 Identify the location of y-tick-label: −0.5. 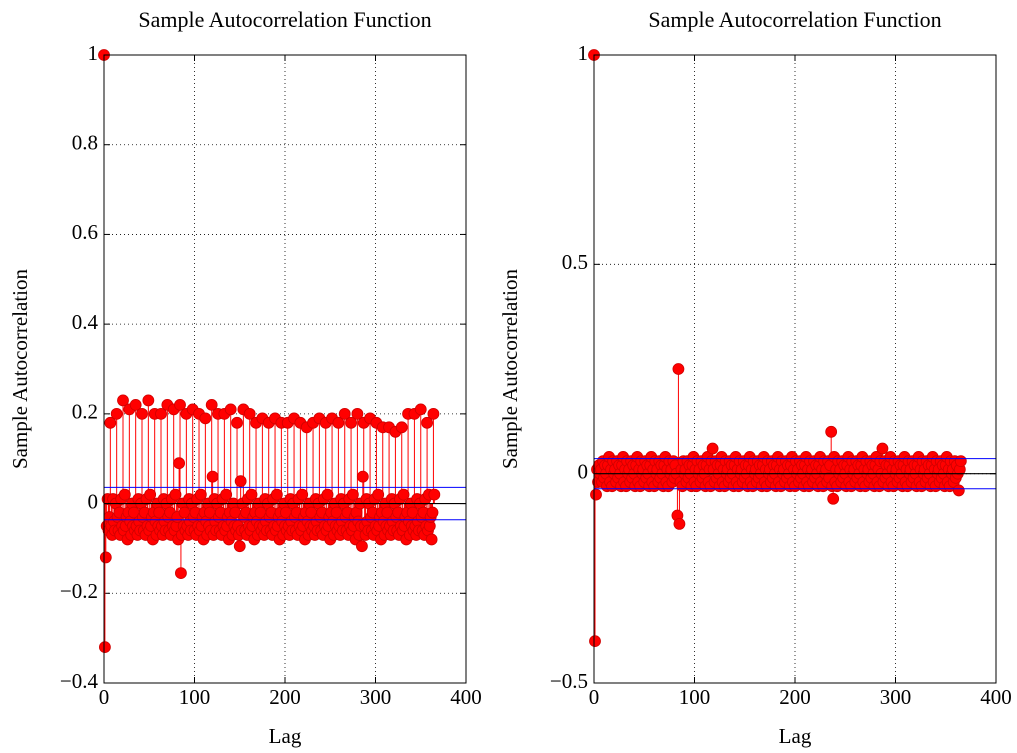
(569, 681).